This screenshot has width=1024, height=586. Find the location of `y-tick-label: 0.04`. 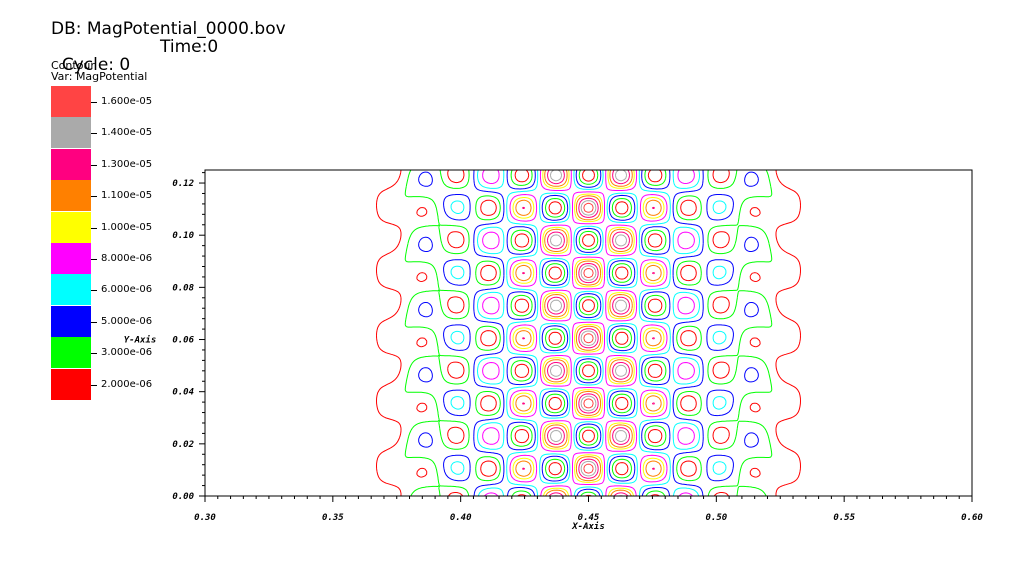

y-tick-label: 0.04 is located at coordinates (183, 393).